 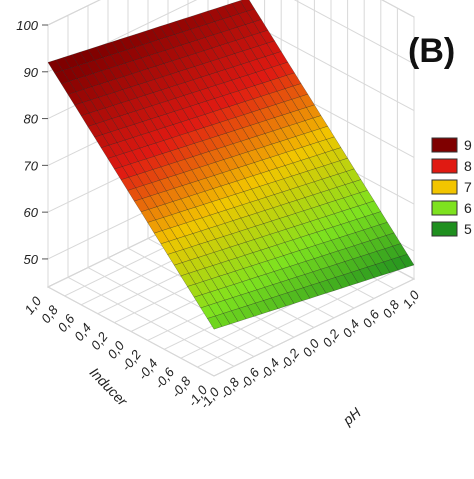 What do you see at coordinates (290, 358) in the screenshot?
I see `ph-tick-label: -0,2` at bounding box center [290, 358].